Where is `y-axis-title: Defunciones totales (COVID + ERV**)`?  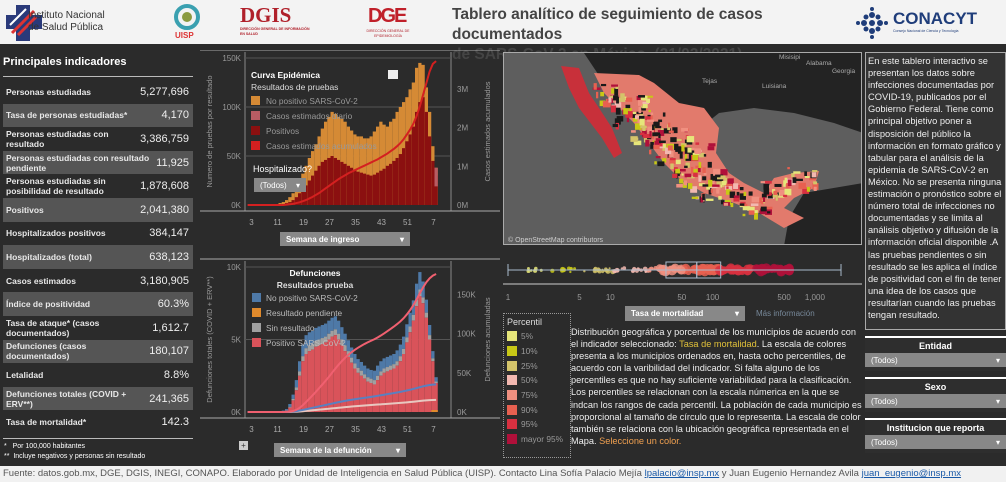
y-axis-title: Defunciones totales (COVID + ERV**) is located at coordinates (209, 339).